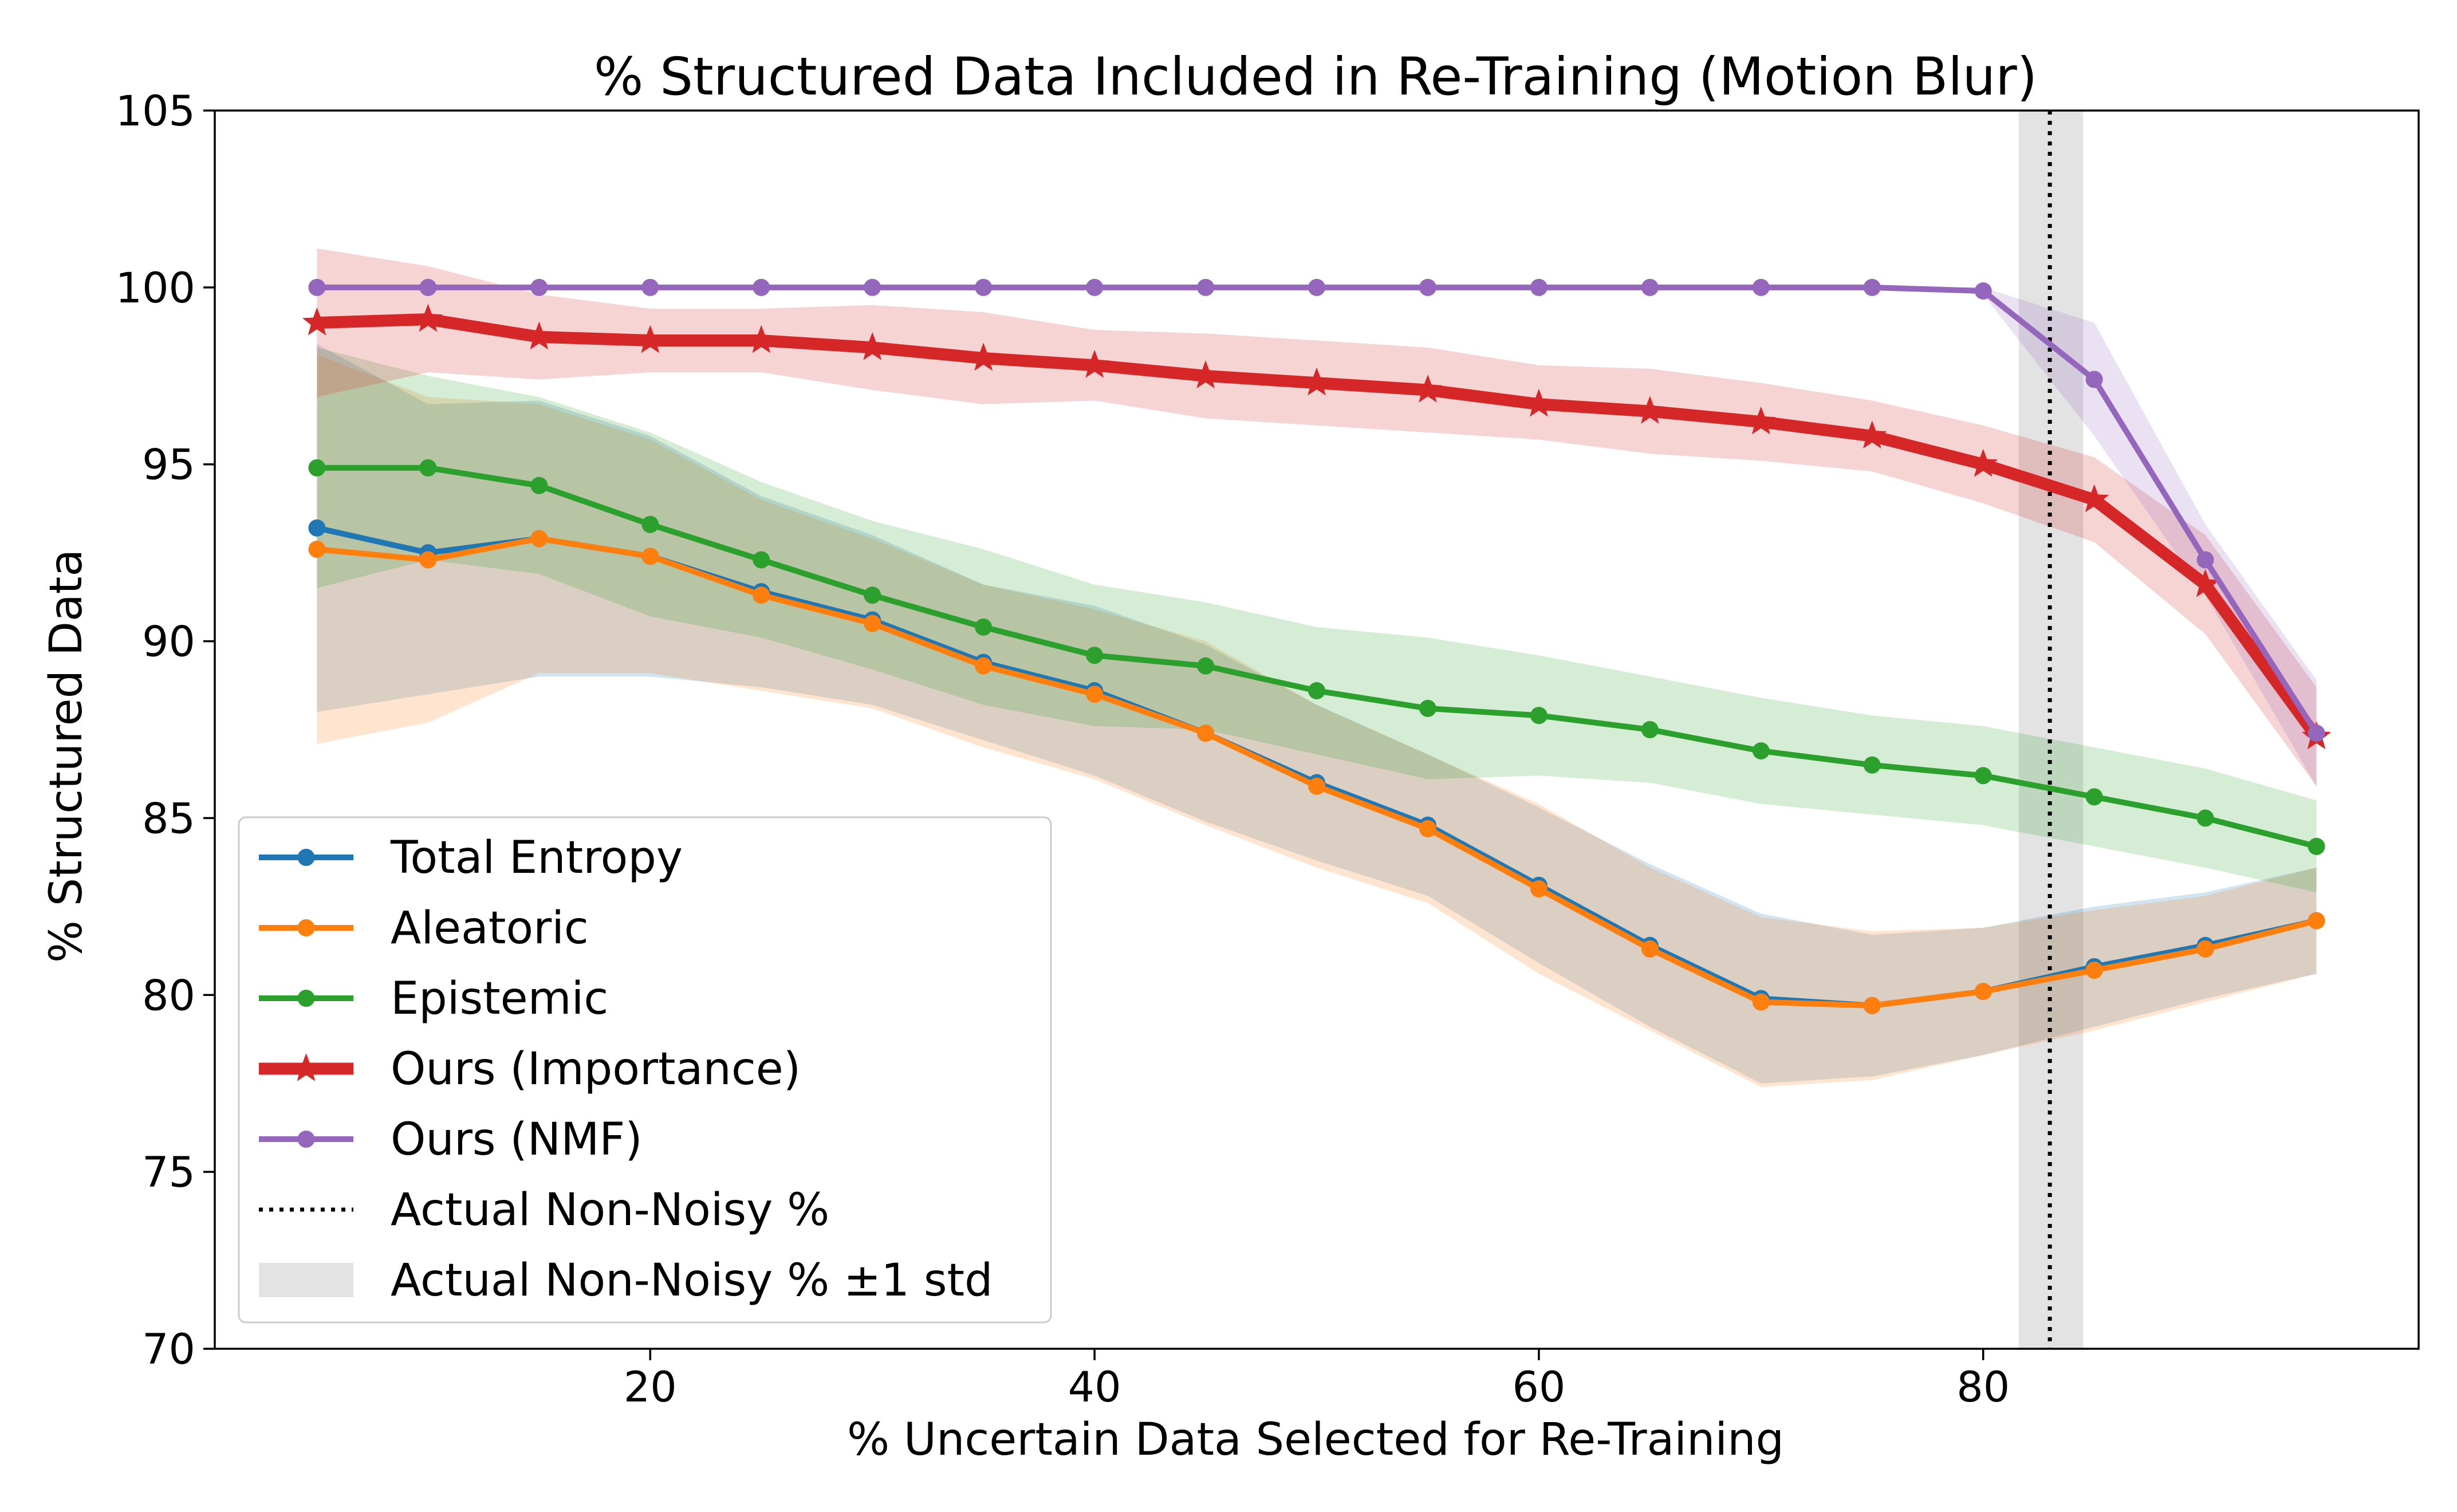 This screenshot has height=1512, width=2457. What do you see at coordinates (692, 1280) in the screenshot?
I see `legend-label: Actual Non-Noisy % ±1 std` at bounding box center [692, 1280].